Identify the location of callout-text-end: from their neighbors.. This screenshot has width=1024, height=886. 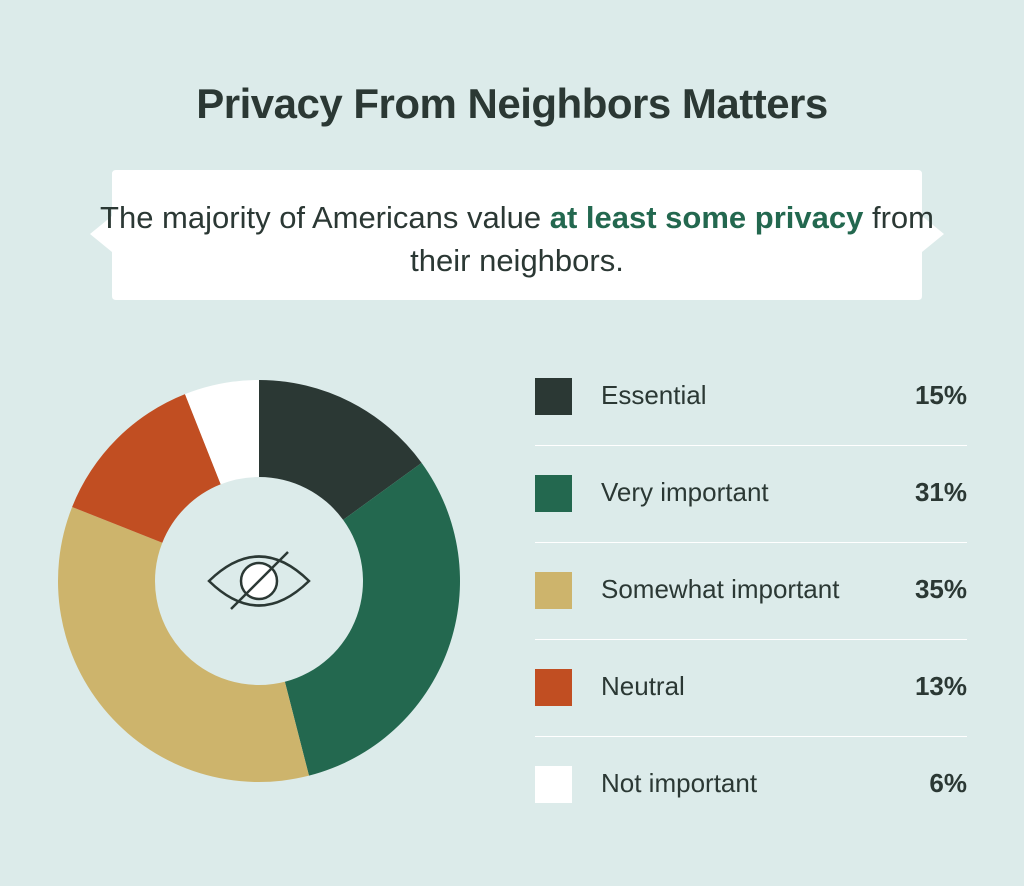
(672, 239).